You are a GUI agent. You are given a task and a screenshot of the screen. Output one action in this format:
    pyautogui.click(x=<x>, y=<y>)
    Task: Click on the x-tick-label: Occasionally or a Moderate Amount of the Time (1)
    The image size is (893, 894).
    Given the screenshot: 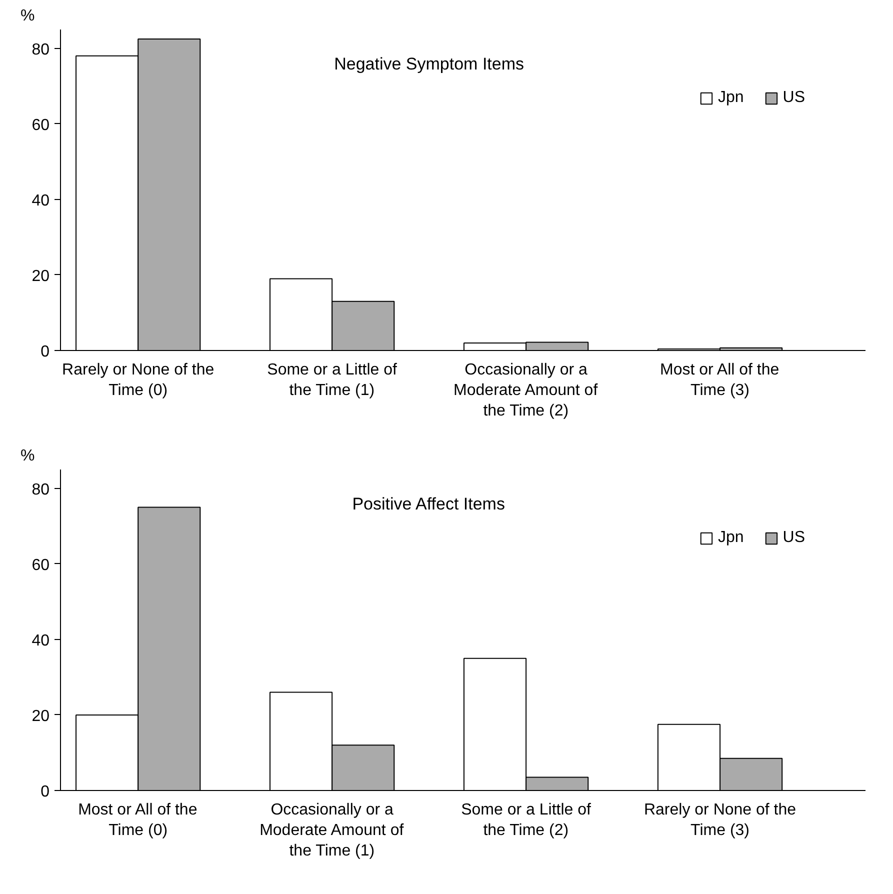 What is the action you would take?
    pyautogui.click(x=332, y=831)
    